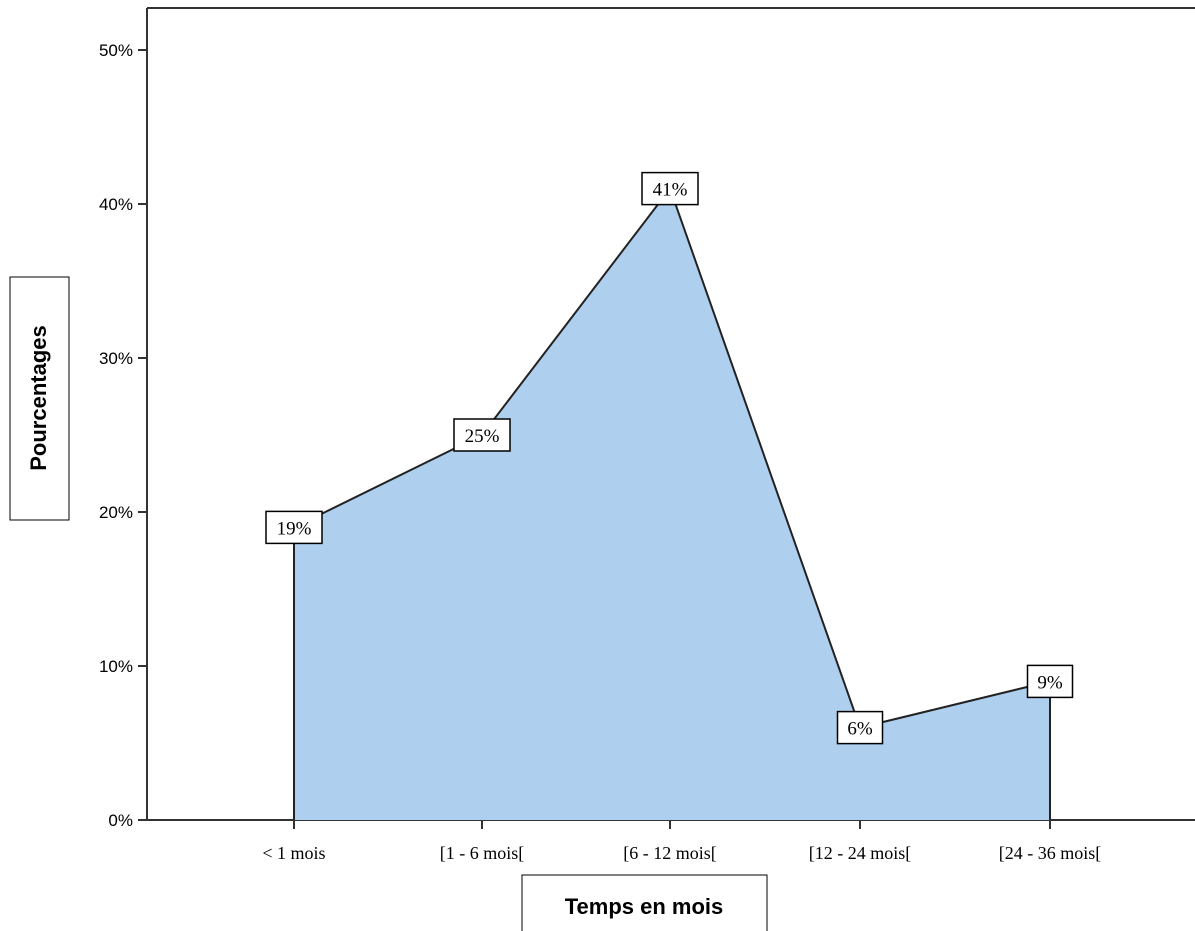  Describe the element at coordinates (116, 512) in the screenshot. I see `y-tick-label: 20%` at that location.